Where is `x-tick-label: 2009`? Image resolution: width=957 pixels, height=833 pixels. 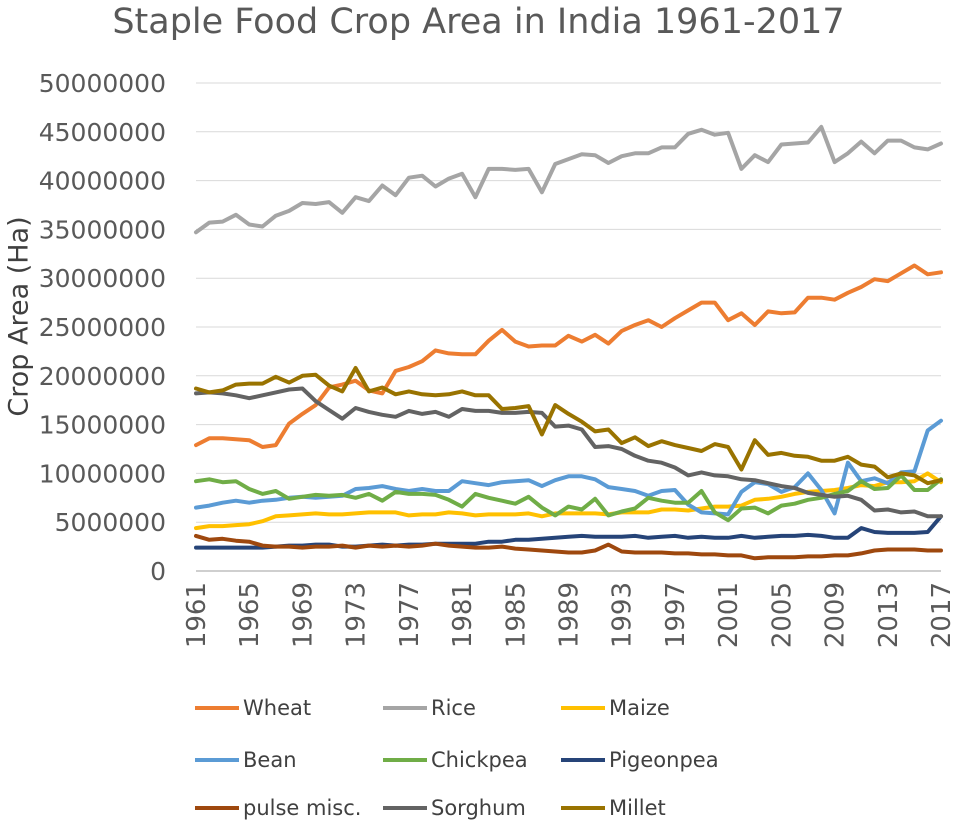 x-tick-label: 2009 is located at coordinates (836, 615).